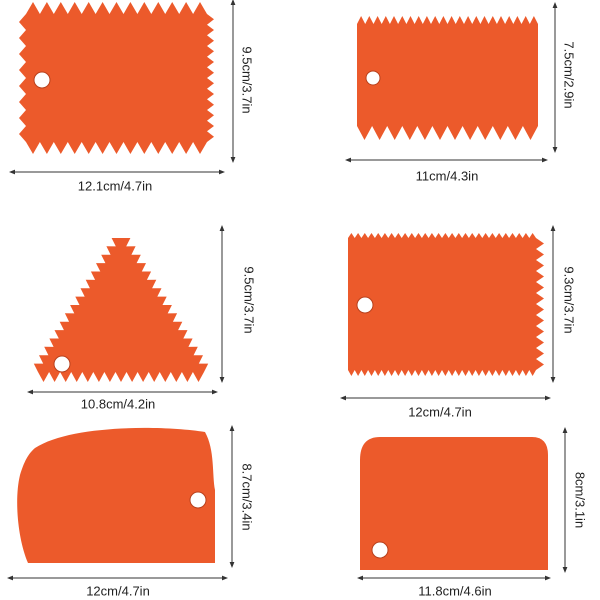 Image resolution: width=600 pixels, height=600 pixels. What do you see at coordinates (118, 403) in the screenshot?
I see `width-label: 10.8cm/4.2in` at bounding box center [118, 403].